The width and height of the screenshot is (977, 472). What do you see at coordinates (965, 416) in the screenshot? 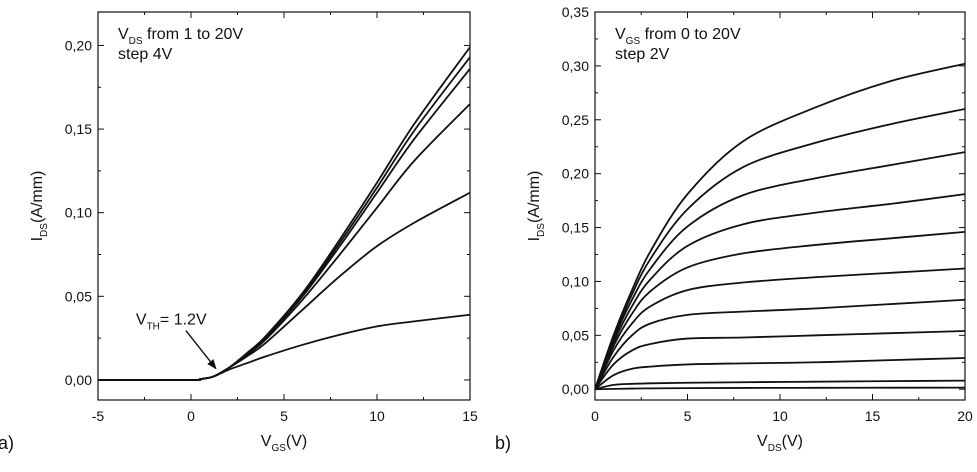
I see `panel-b-x-tick-label: 20` at bounding box center [965, 416].